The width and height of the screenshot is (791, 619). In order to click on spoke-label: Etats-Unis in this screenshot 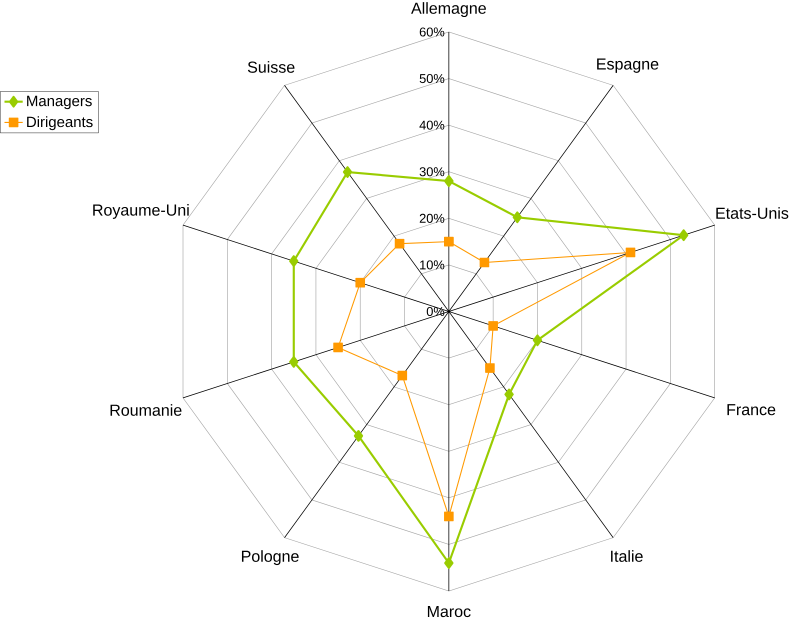, I will do `click(752, 213)`.